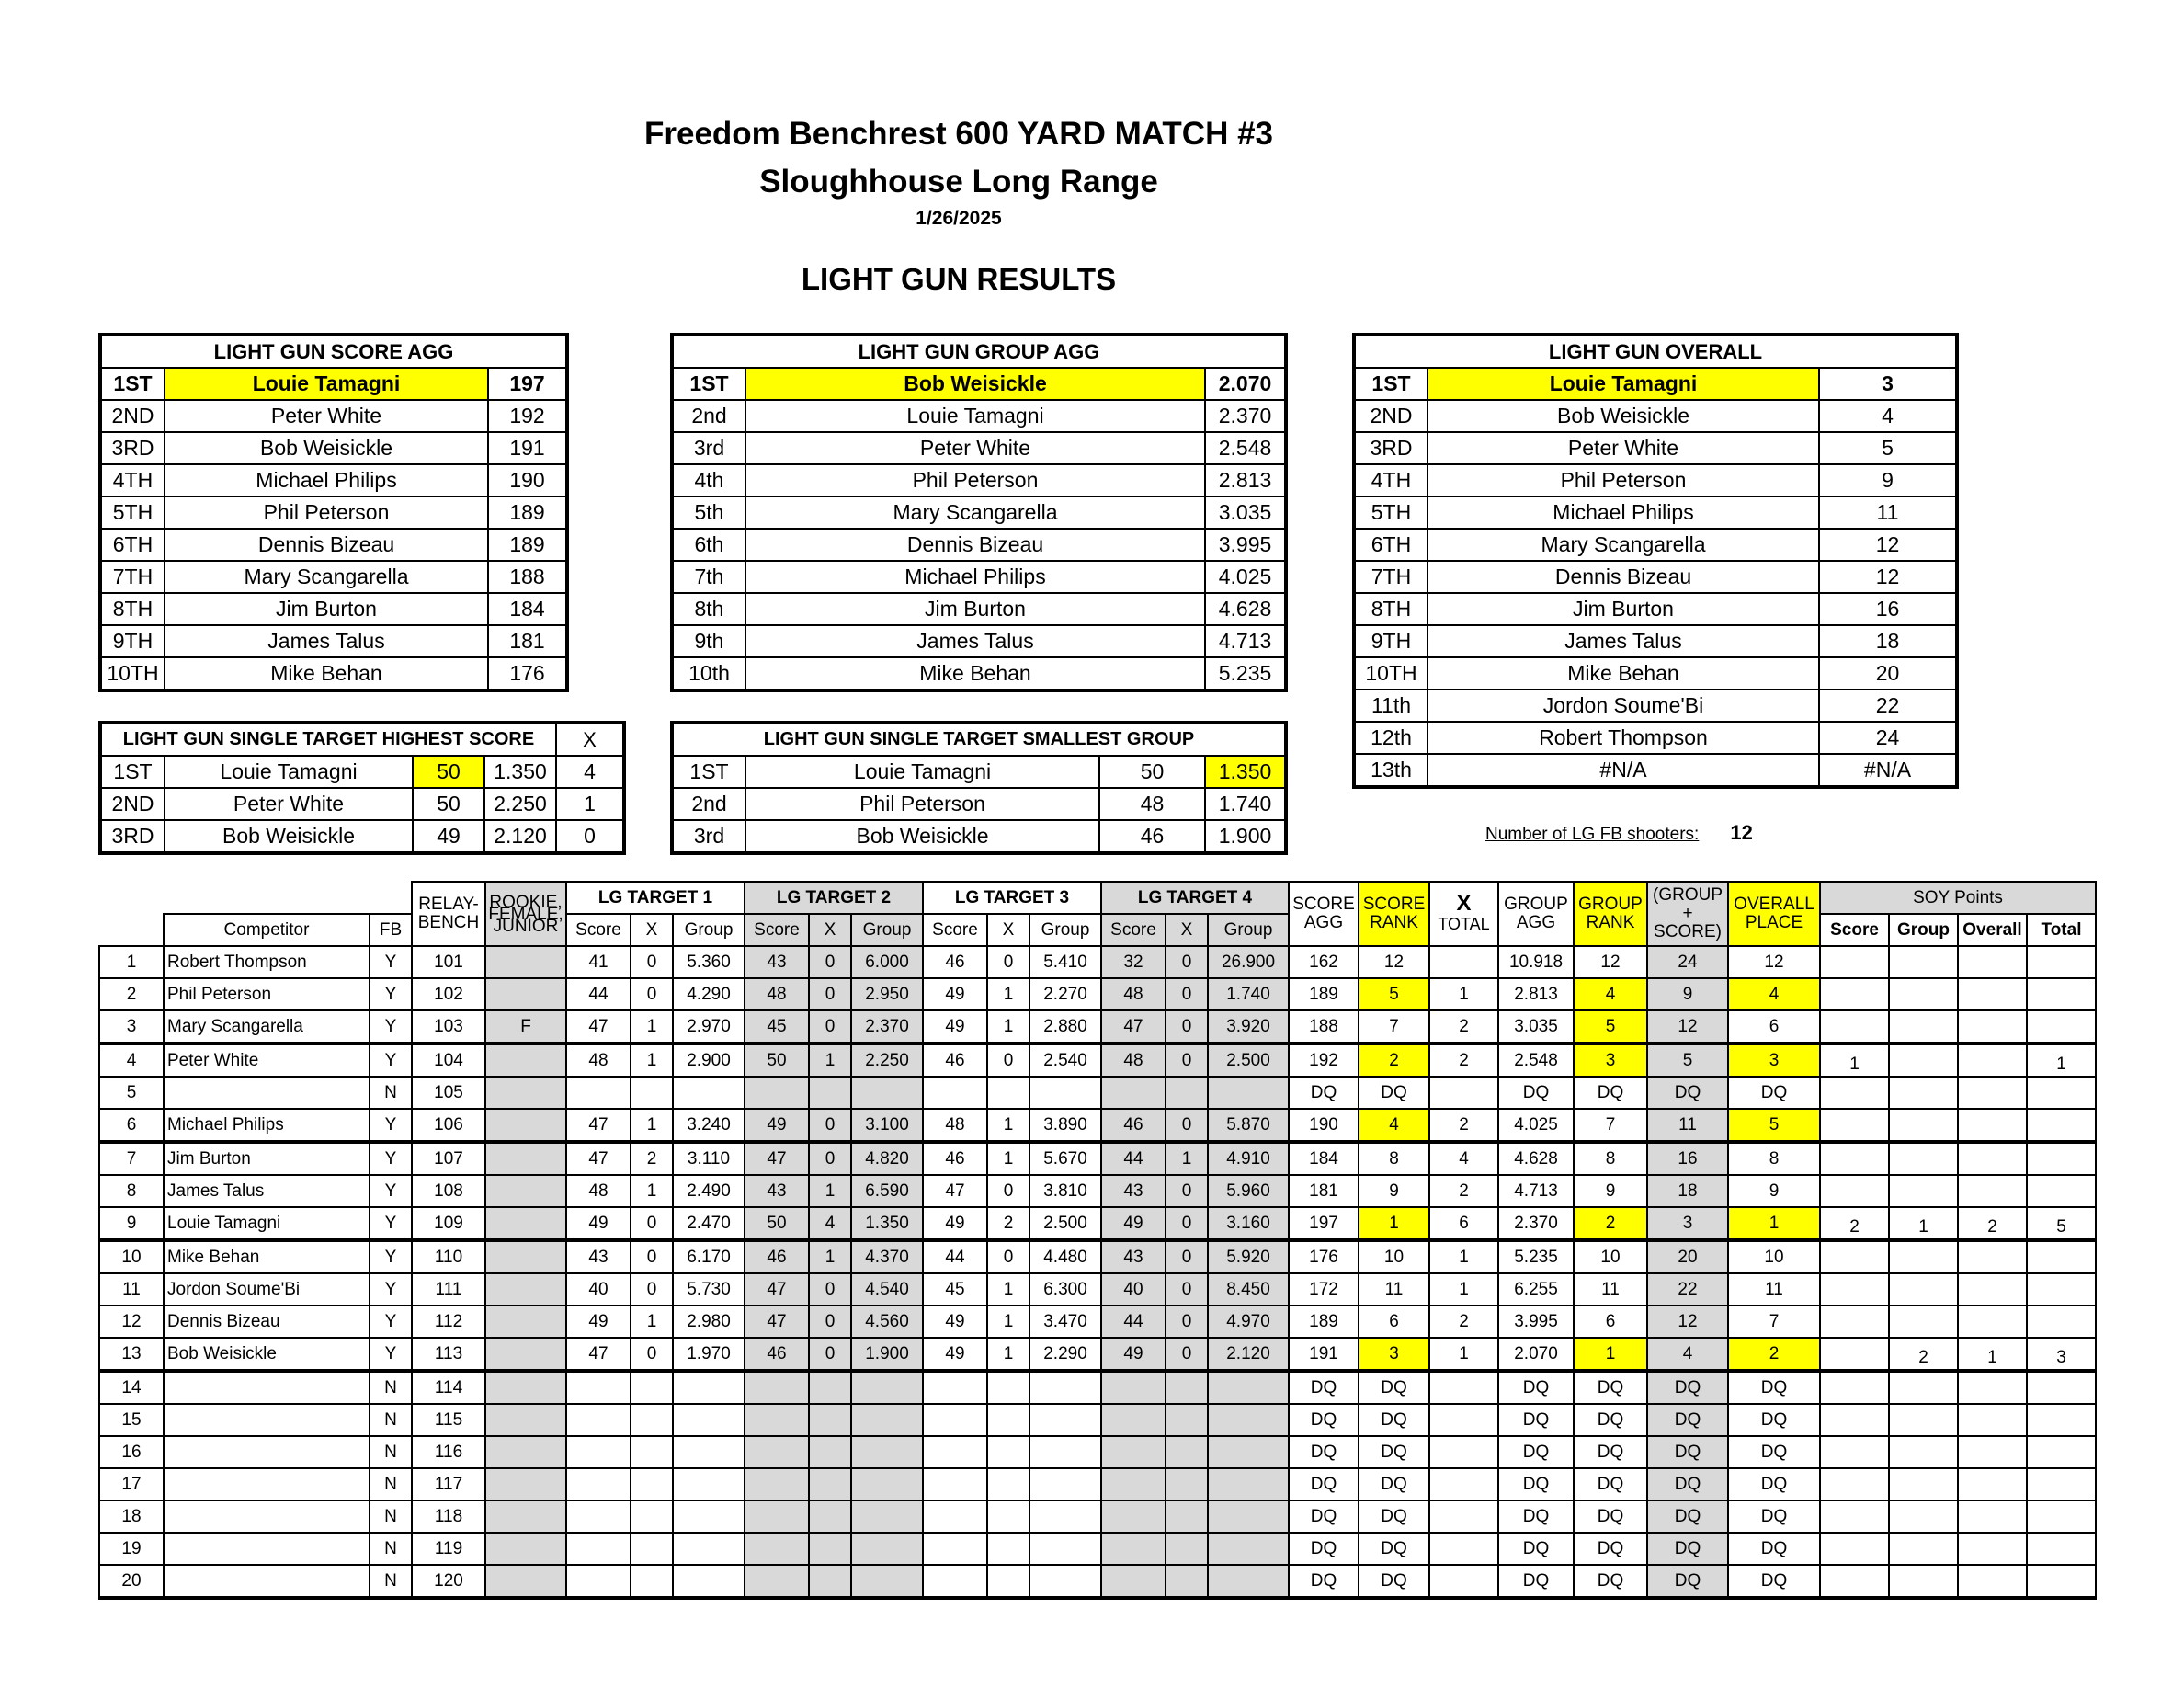 Image resolution: width=2184 pixels, height=1688 pixels. What do you see at coordinates (708, 448) in the screenshot?
I see `group-agg-cell: 3rd` at bounding box center [708, 448].